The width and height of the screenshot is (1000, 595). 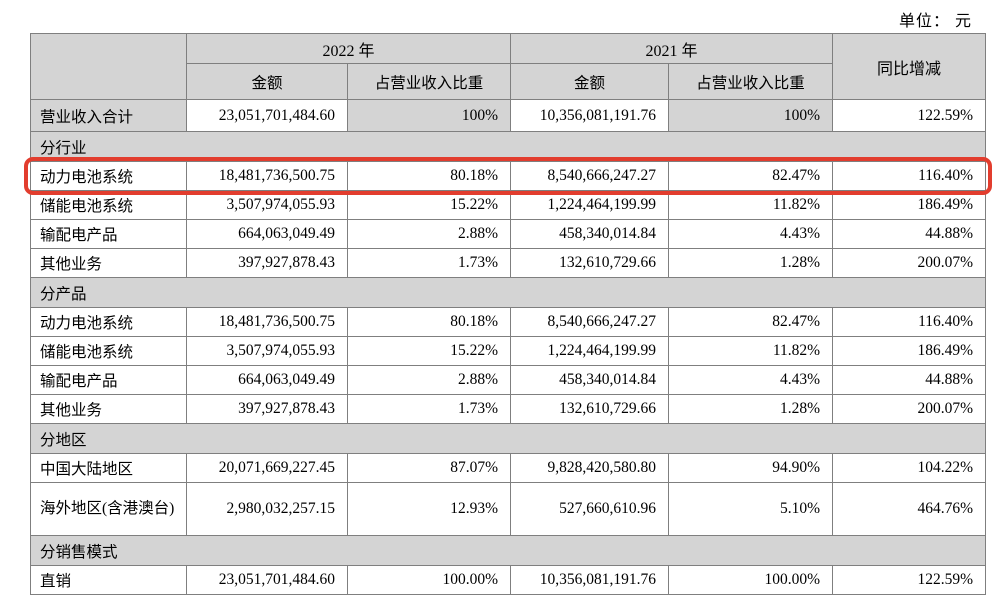 I want to click on ratio-2022: 100.00%, so click(x=429, y=580).